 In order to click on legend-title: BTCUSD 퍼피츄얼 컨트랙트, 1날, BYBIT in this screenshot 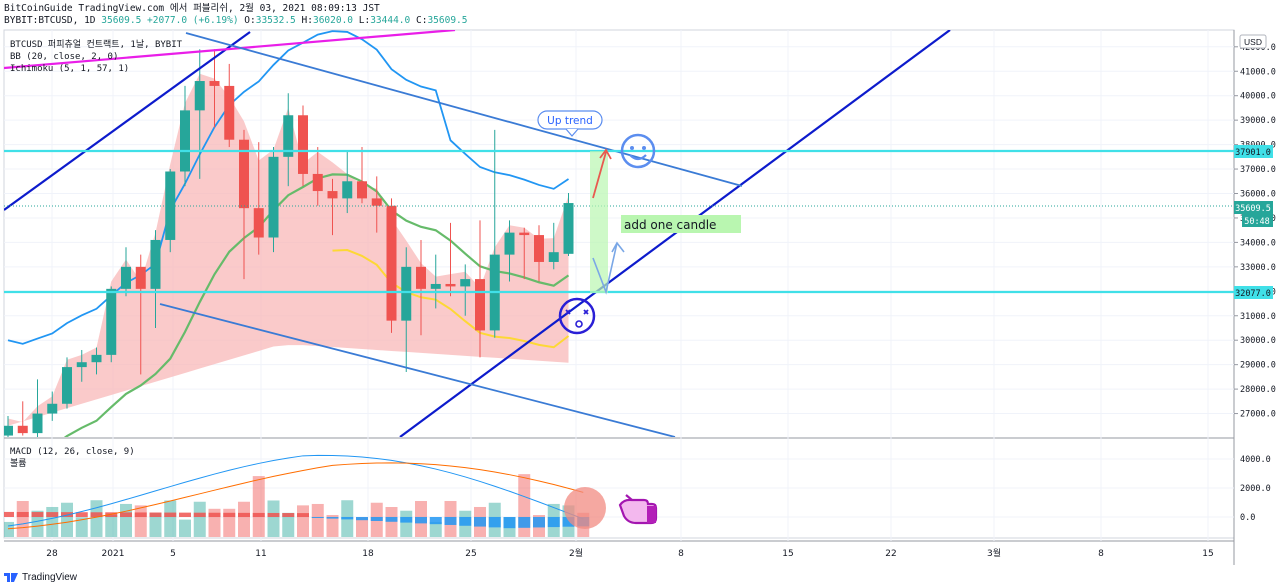, I will do `click(96, 44)`.